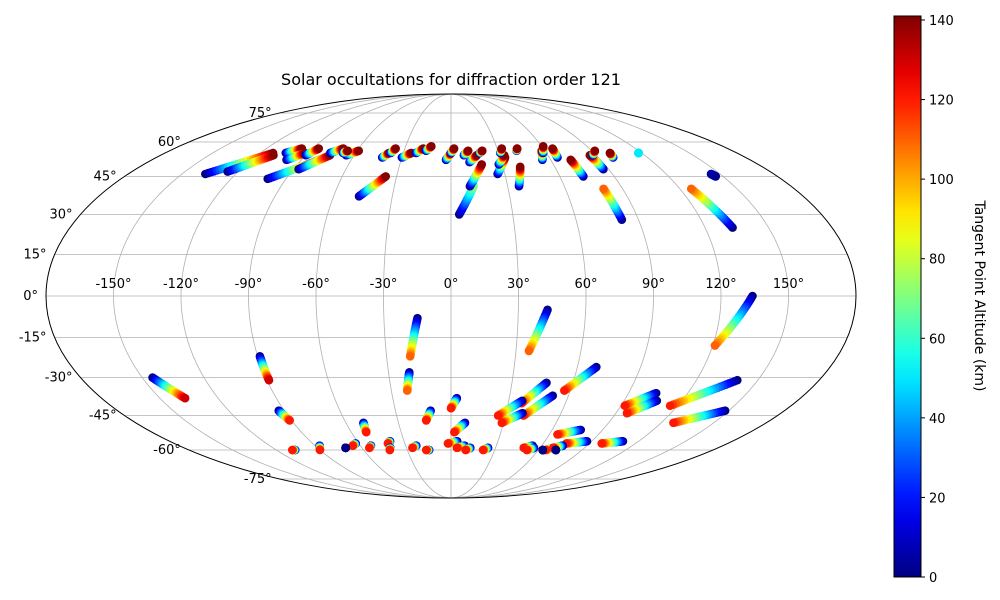 The width and height of the screenshot is (1000, 600). I want to click on latitude-tick-label: 45°, so click(105, 176).